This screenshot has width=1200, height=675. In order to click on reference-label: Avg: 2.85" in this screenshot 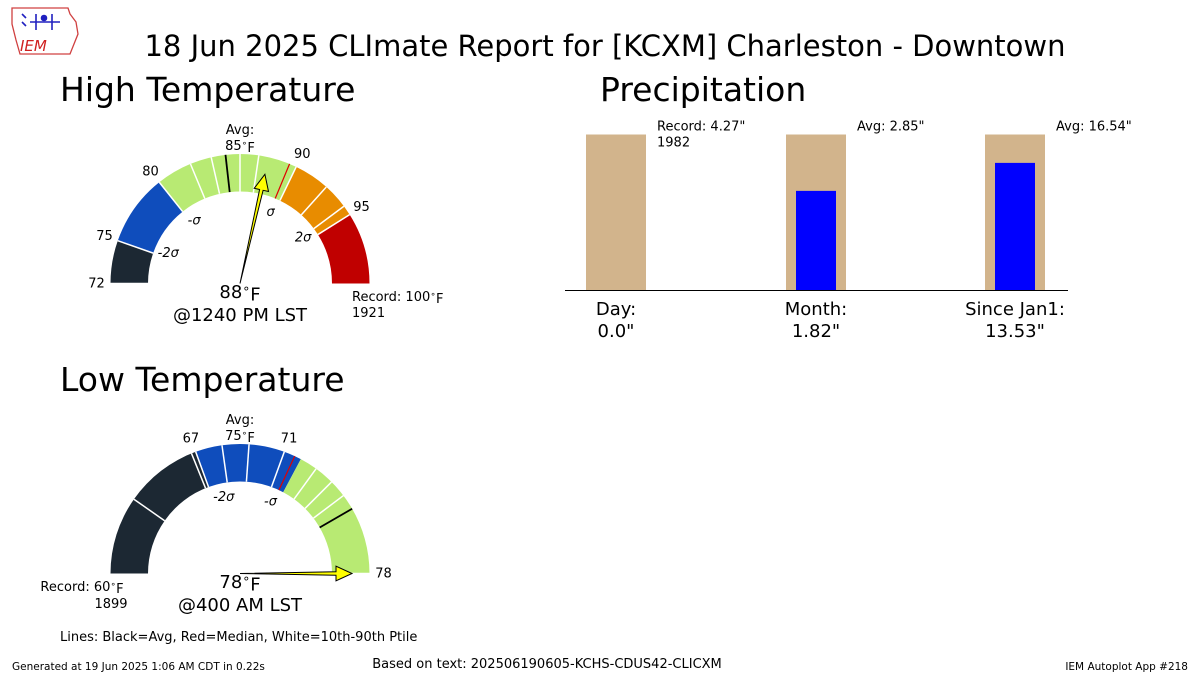, I will do `click(891, 127)`.